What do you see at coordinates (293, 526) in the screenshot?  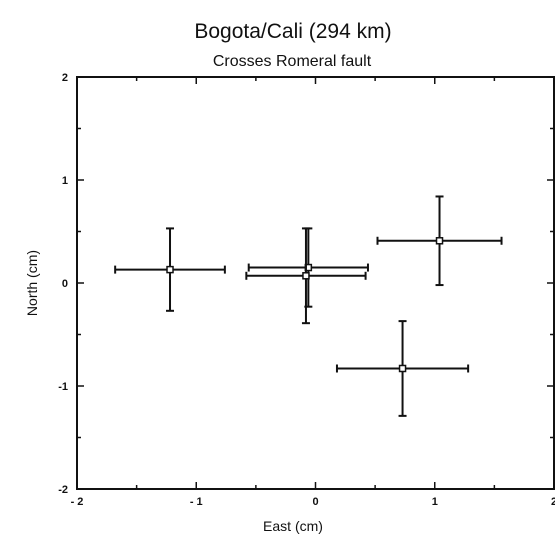 I see `x-axis-label: East (cm)` at bounding box center [293, 526].